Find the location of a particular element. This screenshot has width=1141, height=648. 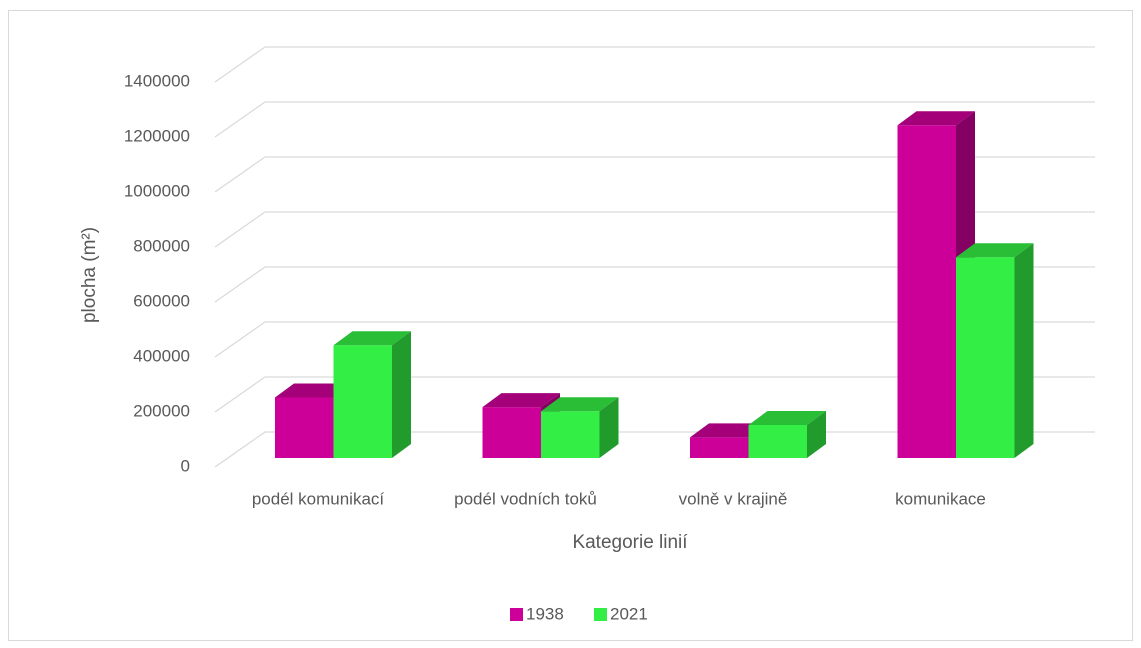

y-tick-label: 1000000 is located at coordinates (157, 190).